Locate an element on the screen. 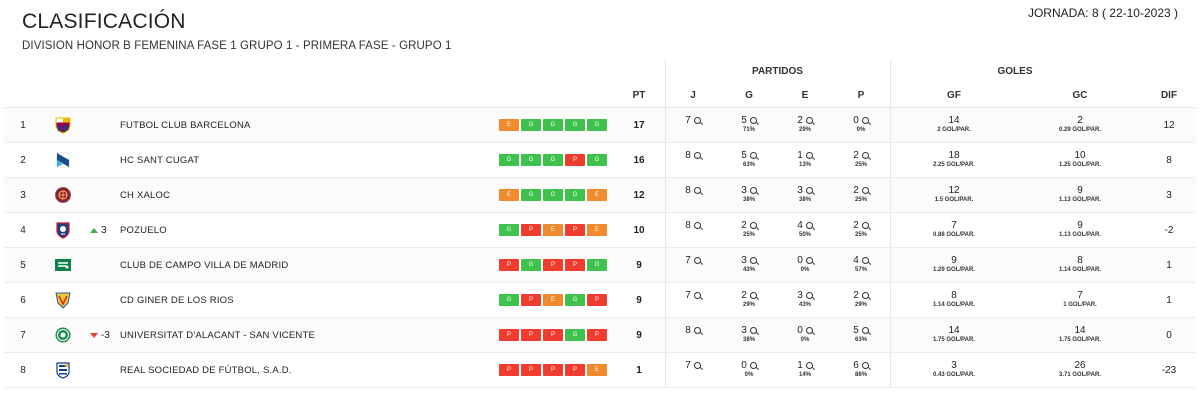 This screenshot has width=1200, height=405. col-pt: PT is located at coordinates (639, 95).